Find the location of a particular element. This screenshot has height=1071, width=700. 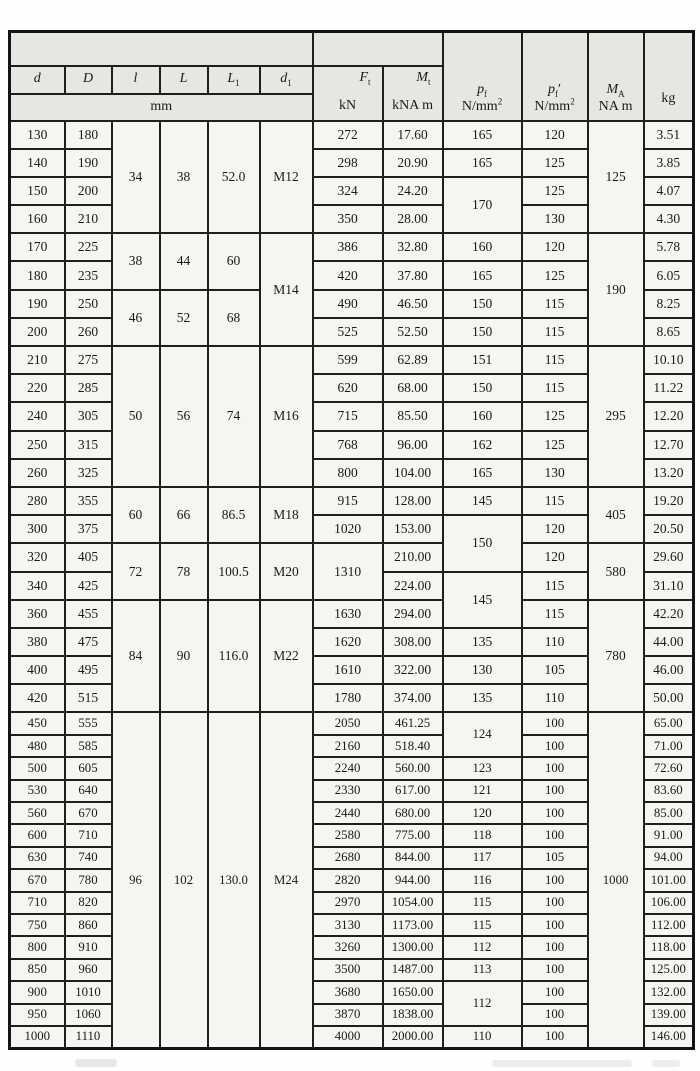

table-cell: 72.60 is located at coordinates (668, 768).